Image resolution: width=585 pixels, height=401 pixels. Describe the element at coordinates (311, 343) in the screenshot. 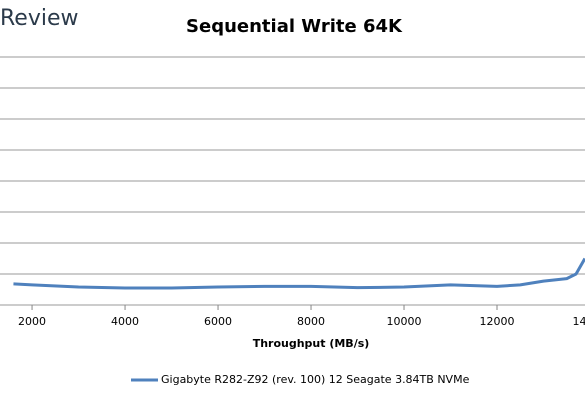

I see `x-axis-title: Throughput (MB/s)` at that location.